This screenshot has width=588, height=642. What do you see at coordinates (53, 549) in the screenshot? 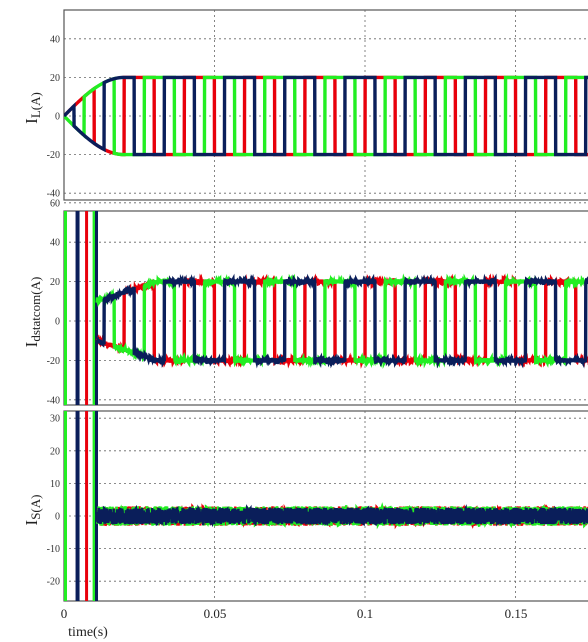
I see `y-tick-label: -10` at bounding box center [53, 549].